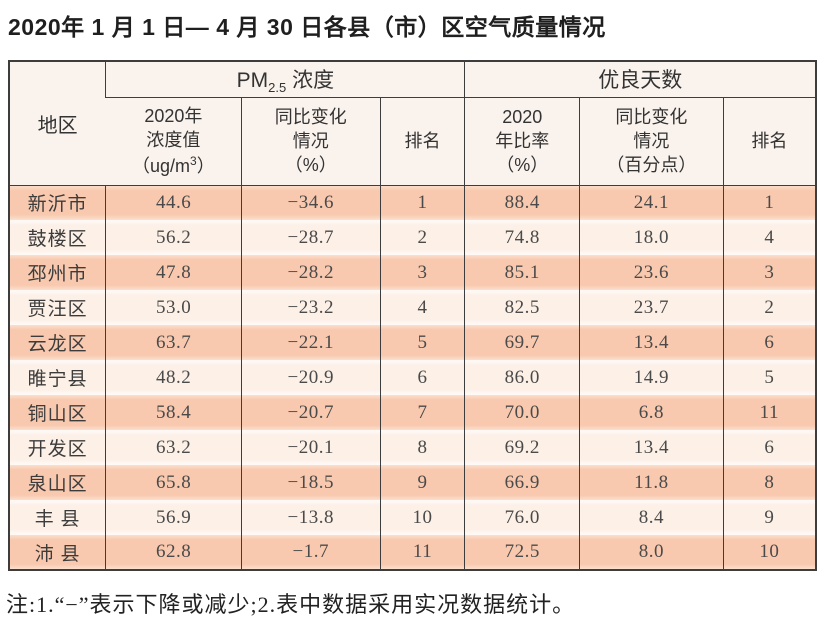 The width and height of the screenshot is (825, 620). I want to click on pm-rank-cell: 9, so click(422, 482).